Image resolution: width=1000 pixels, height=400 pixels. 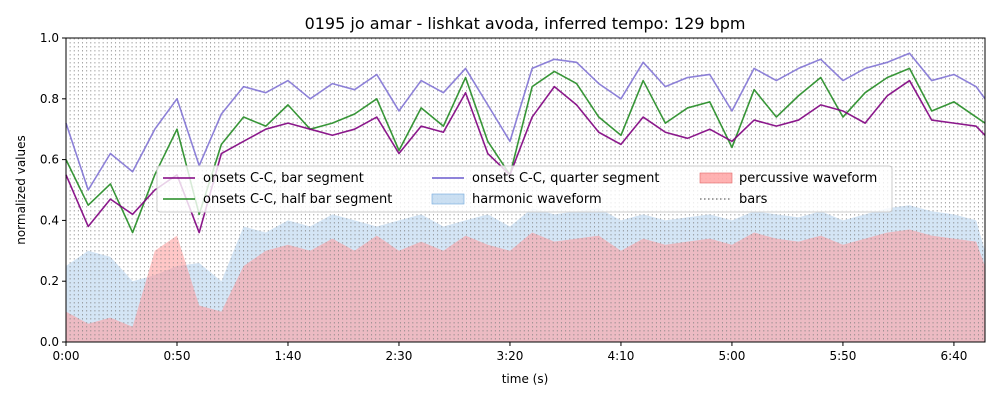 What do you see at coordinates (509, 356) in the screenshot?
I see `x-tick-label: 3:20` at bounding box center [509, 356].